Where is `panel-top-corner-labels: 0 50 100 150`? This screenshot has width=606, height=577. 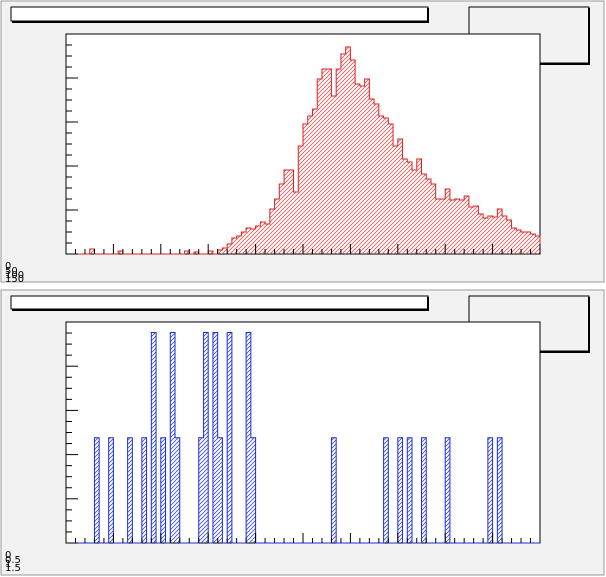
panel-top-corner-labels: 0 50 100 150 is located at coordinates (14, 273).